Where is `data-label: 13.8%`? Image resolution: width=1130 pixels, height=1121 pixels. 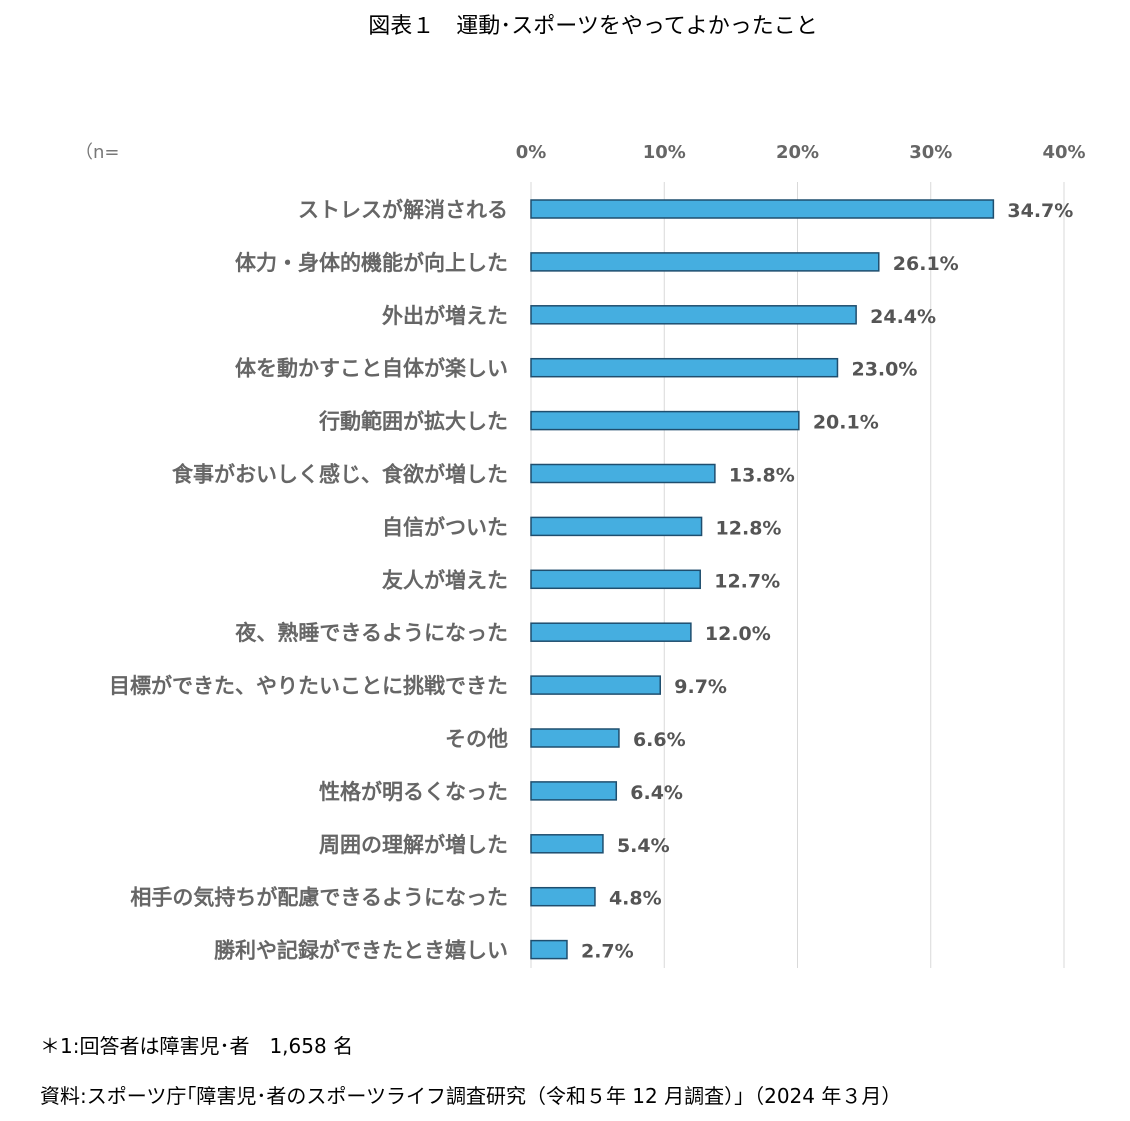
data-label: 13.8% is located at coordinates (762, 476).